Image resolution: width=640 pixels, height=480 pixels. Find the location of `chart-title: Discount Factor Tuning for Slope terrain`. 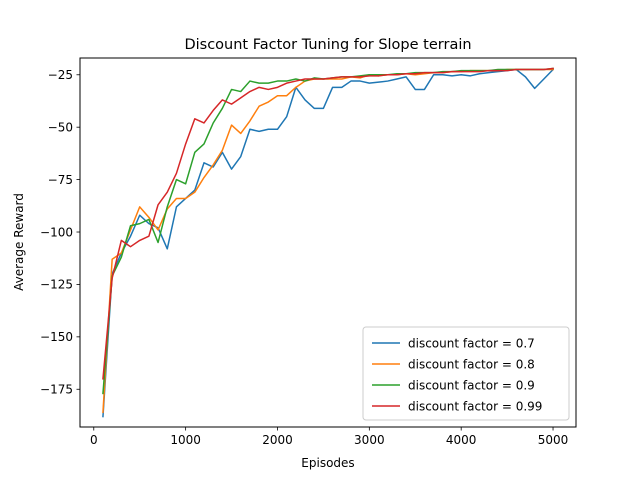

chart-title: Discount Factor Tuning for Slope terrain is located at coordinates (327, 45).